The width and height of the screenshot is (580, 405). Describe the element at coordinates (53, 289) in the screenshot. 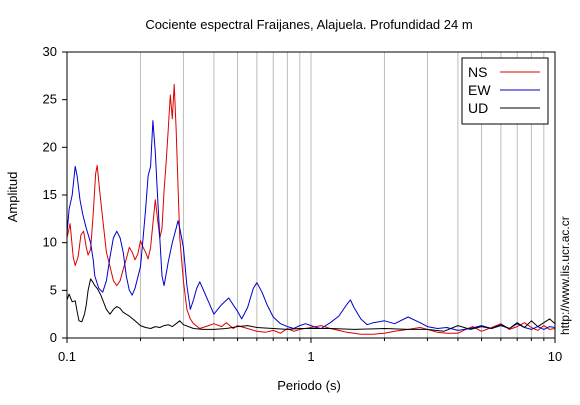

I see `y-tick-label: 5` at that location.